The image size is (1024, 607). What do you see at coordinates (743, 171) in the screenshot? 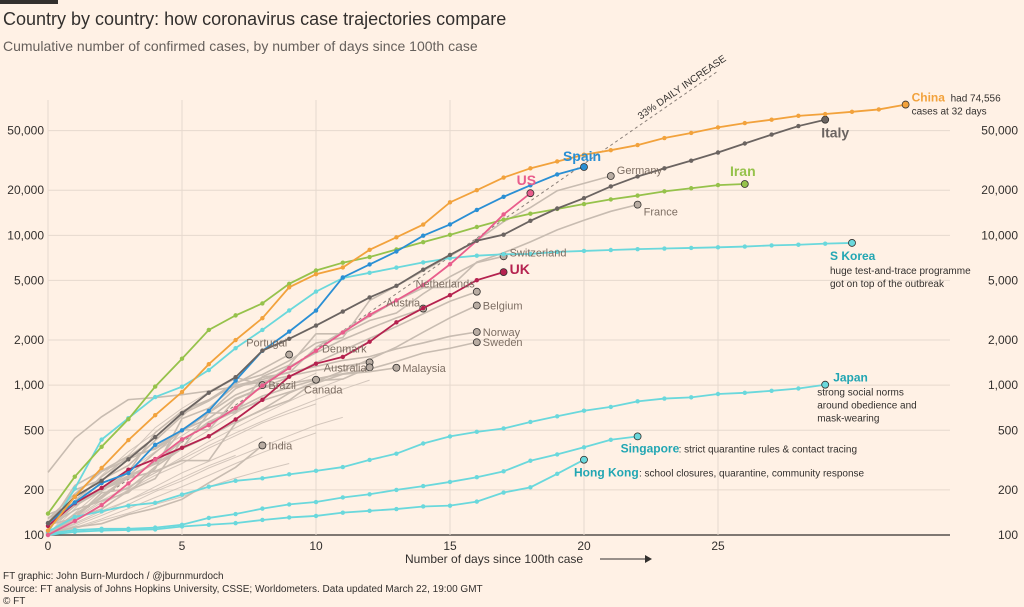
I see `label-iran: Iran` at bounding box center [743, 171].